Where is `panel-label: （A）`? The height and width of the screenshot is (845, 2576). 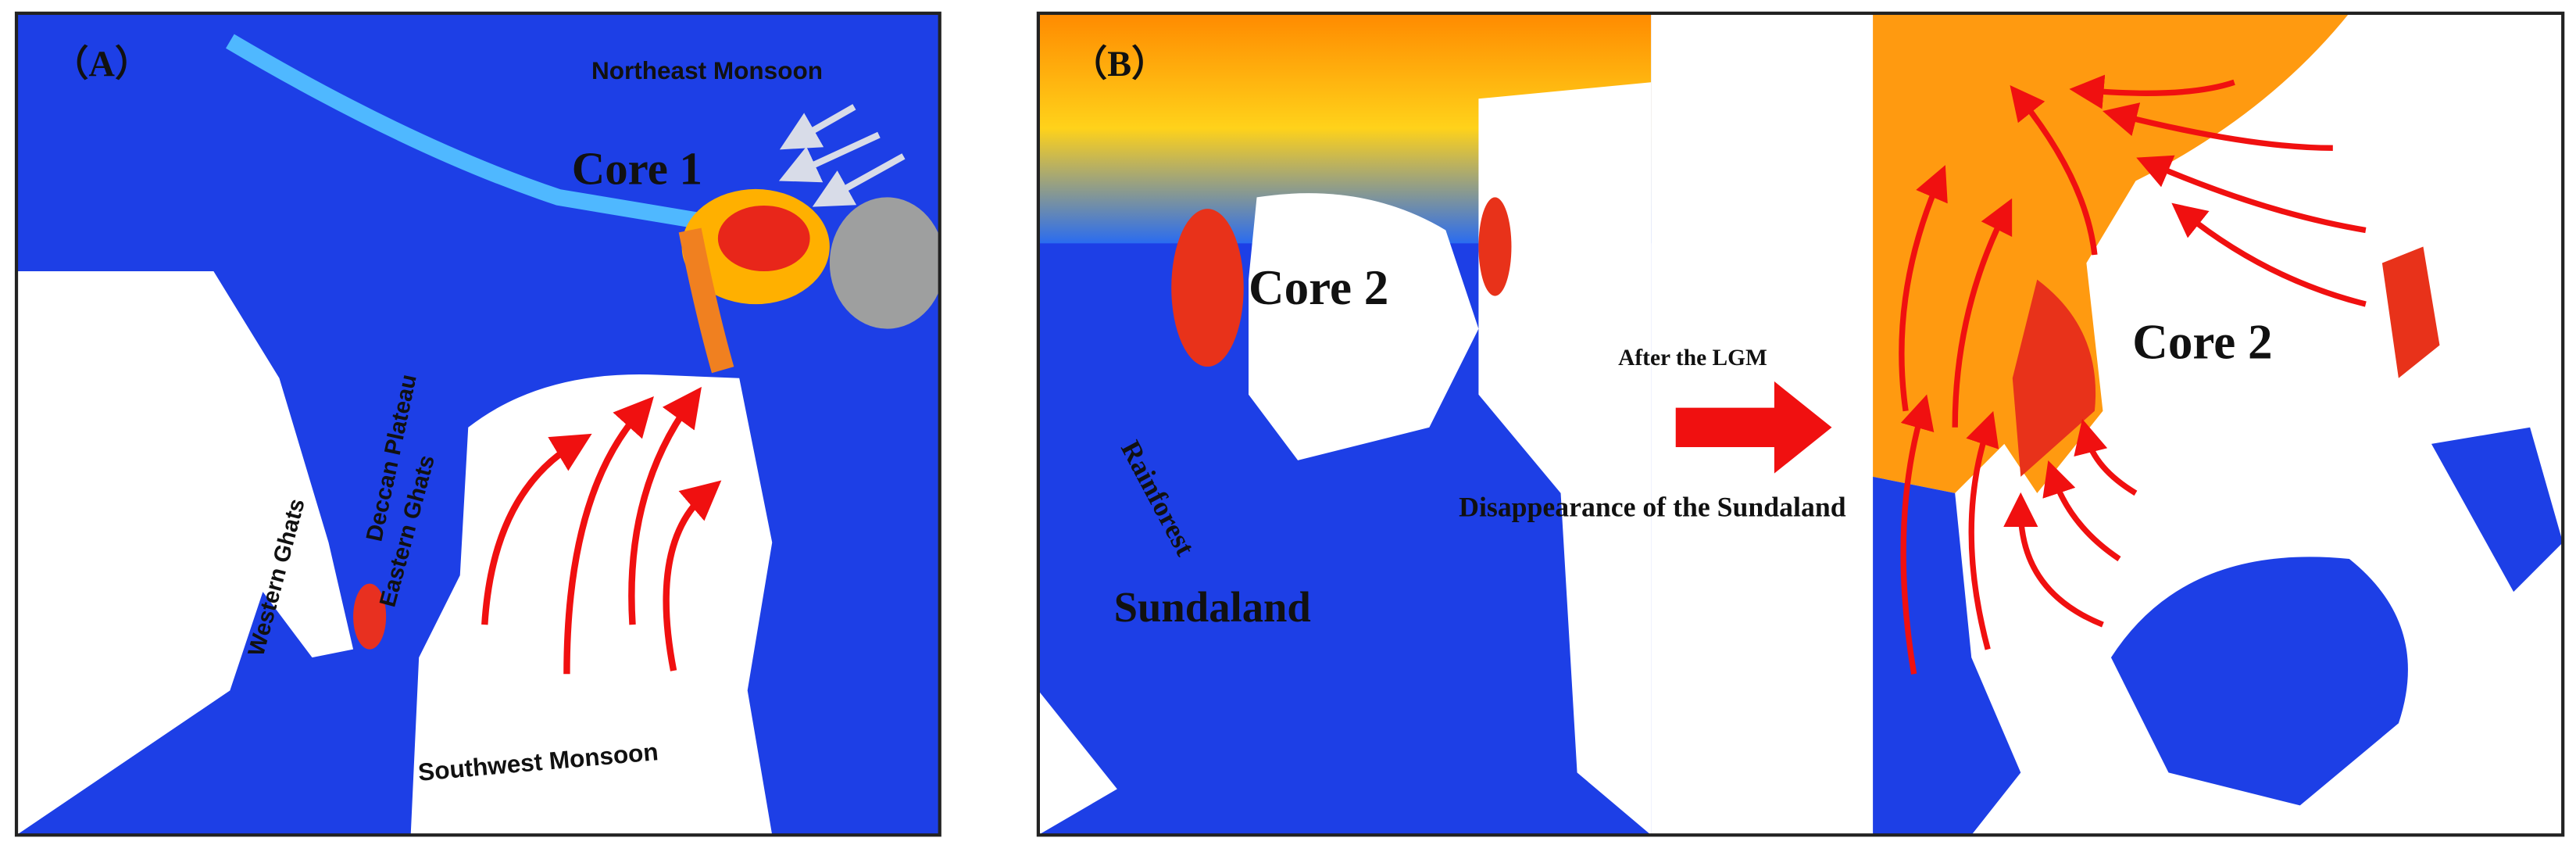 panel-label: （A） is located at coordinates (101, 64).